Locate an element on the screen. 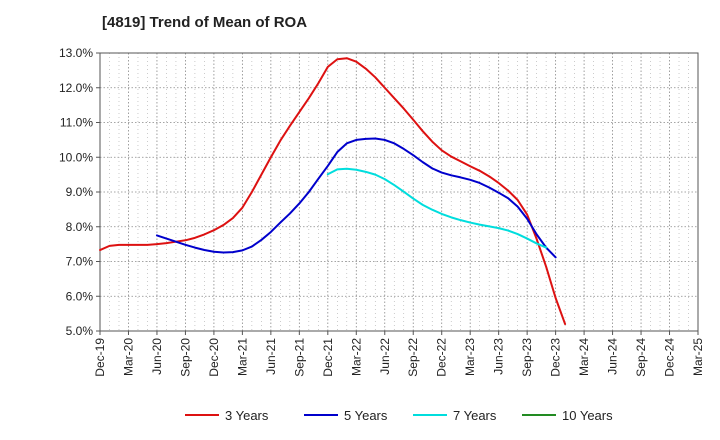  x-tick-label: Mar-20 is located at coordinates (128, 357).